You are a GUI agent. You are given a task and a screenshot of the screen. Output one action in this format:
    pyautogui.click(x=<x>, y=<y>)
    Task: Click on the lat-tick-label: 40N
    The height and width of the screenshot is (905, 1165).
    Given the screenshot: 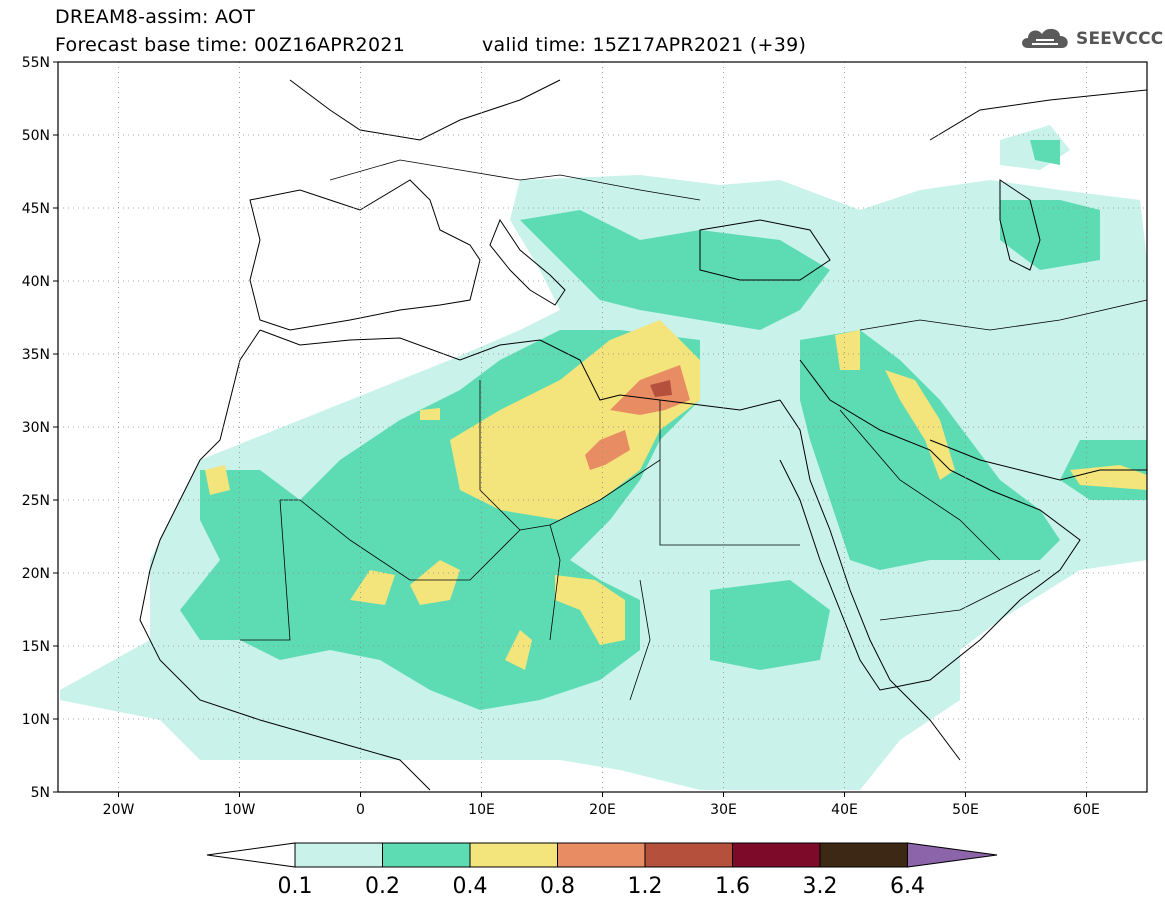 What is the action you would take?
    pyautogui.click(x=36, y=282)
    